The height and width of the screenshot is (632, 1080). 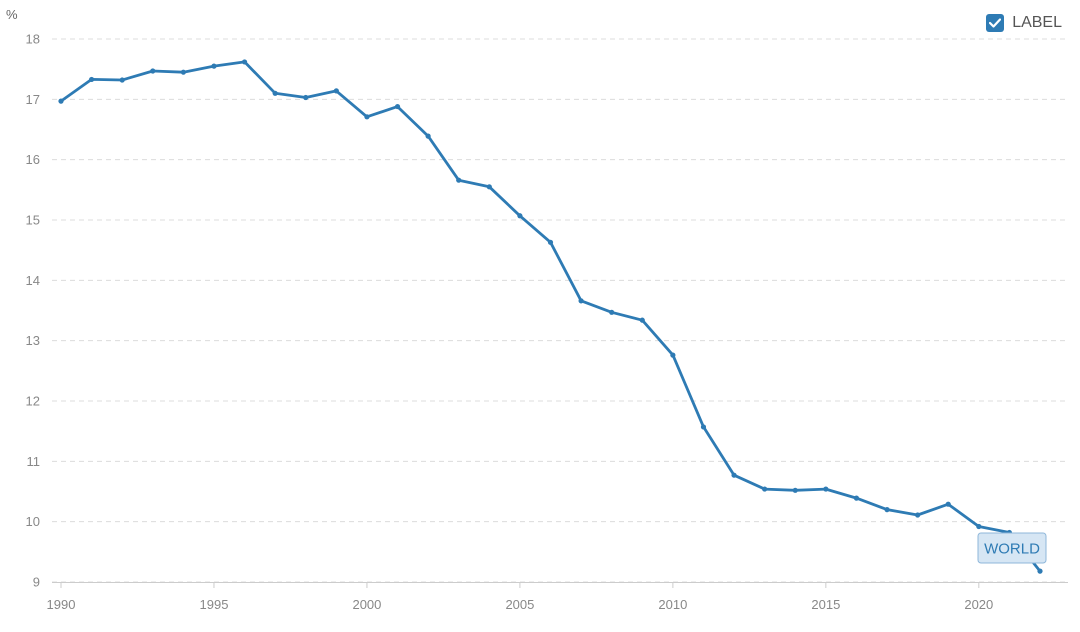 I want to click on legend-toggle: LABEL, so click(x=1024, y=23).